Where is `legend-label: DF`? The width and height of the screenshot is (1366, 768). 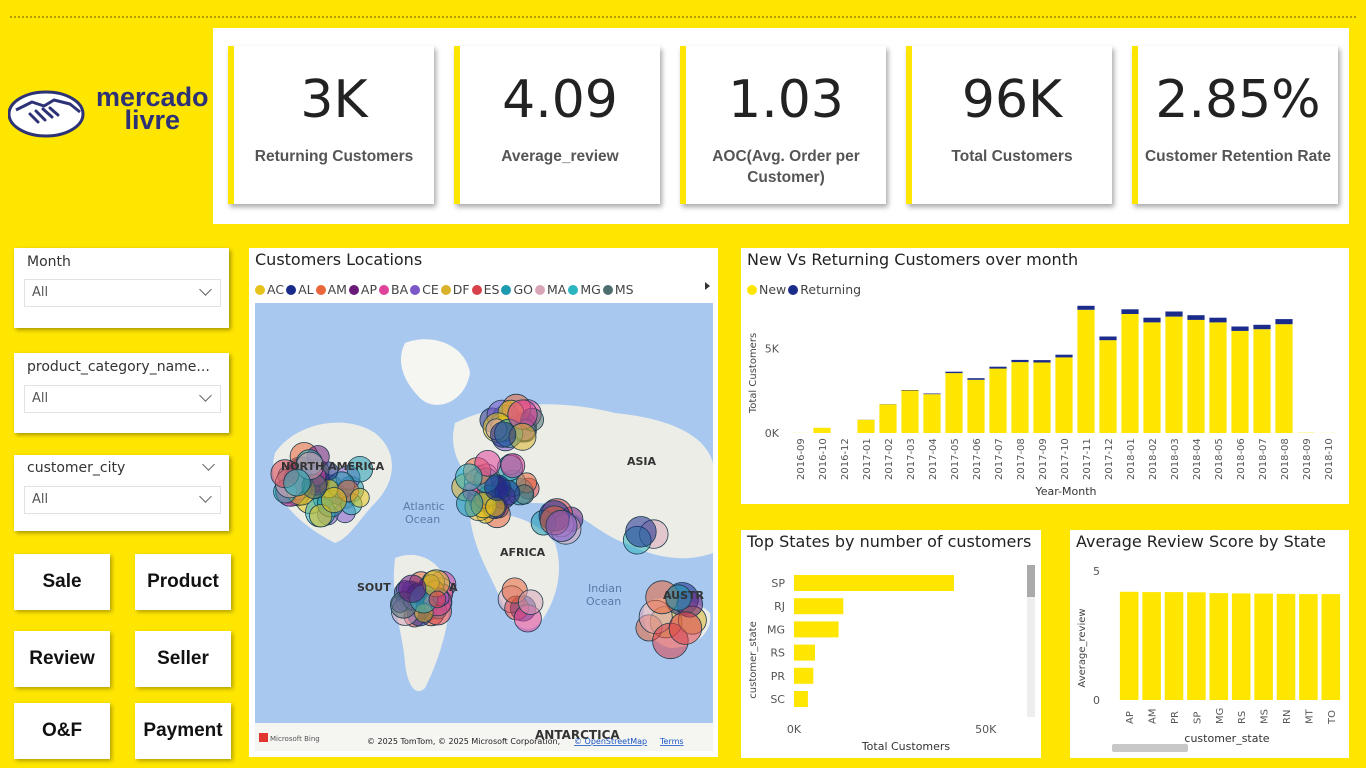
legend-label: DF is located at coordinates (461, 289).